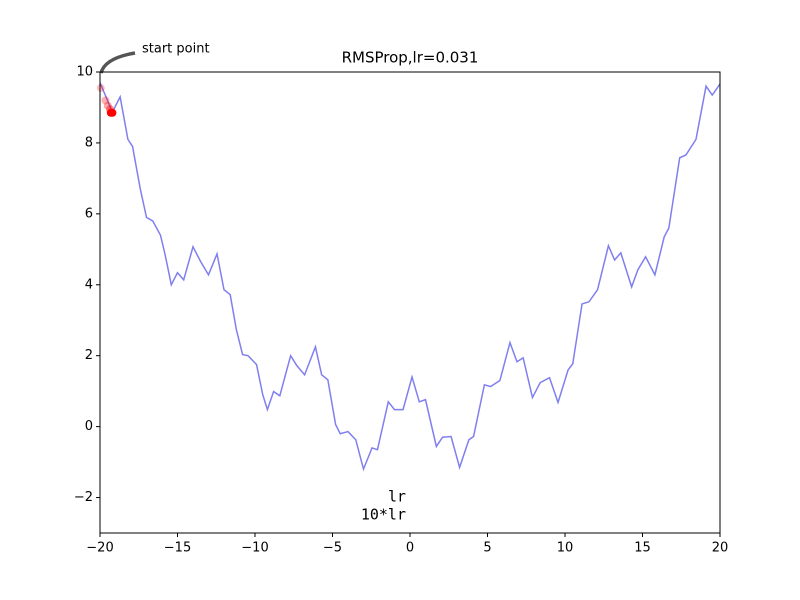 The height and width of the screenshot is (600, 800). What do you see at coordinates (177, 548) in the screenshot?
I see `x-tick-label: −15` at bounding box center [177, 548].